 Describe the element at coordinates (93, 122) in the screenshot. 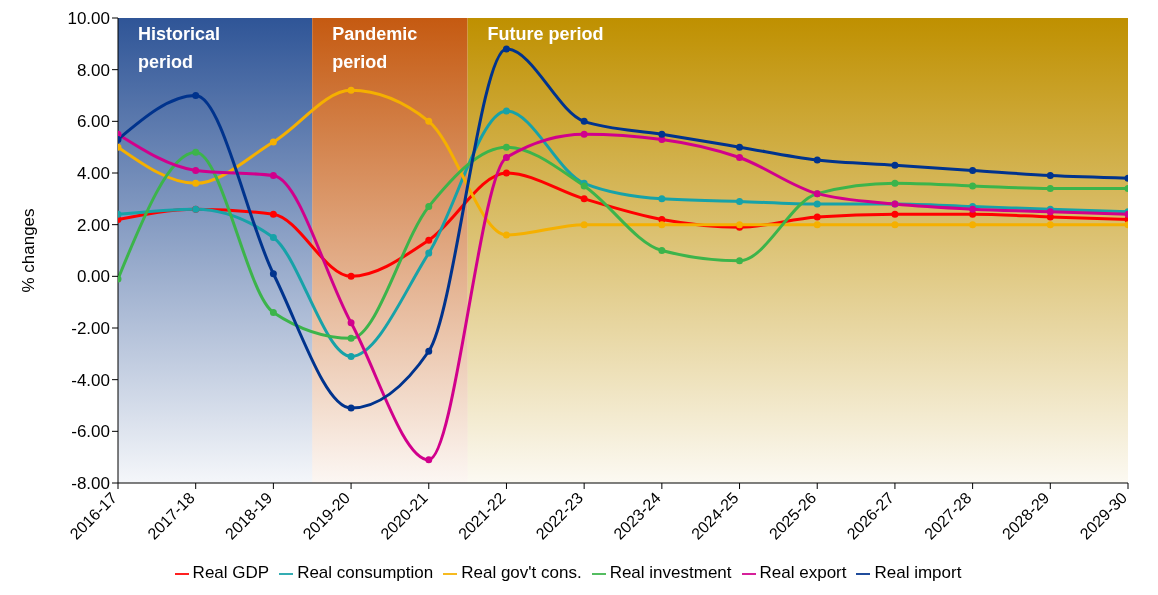

I see `y-tick-label: 6.00` at that location.